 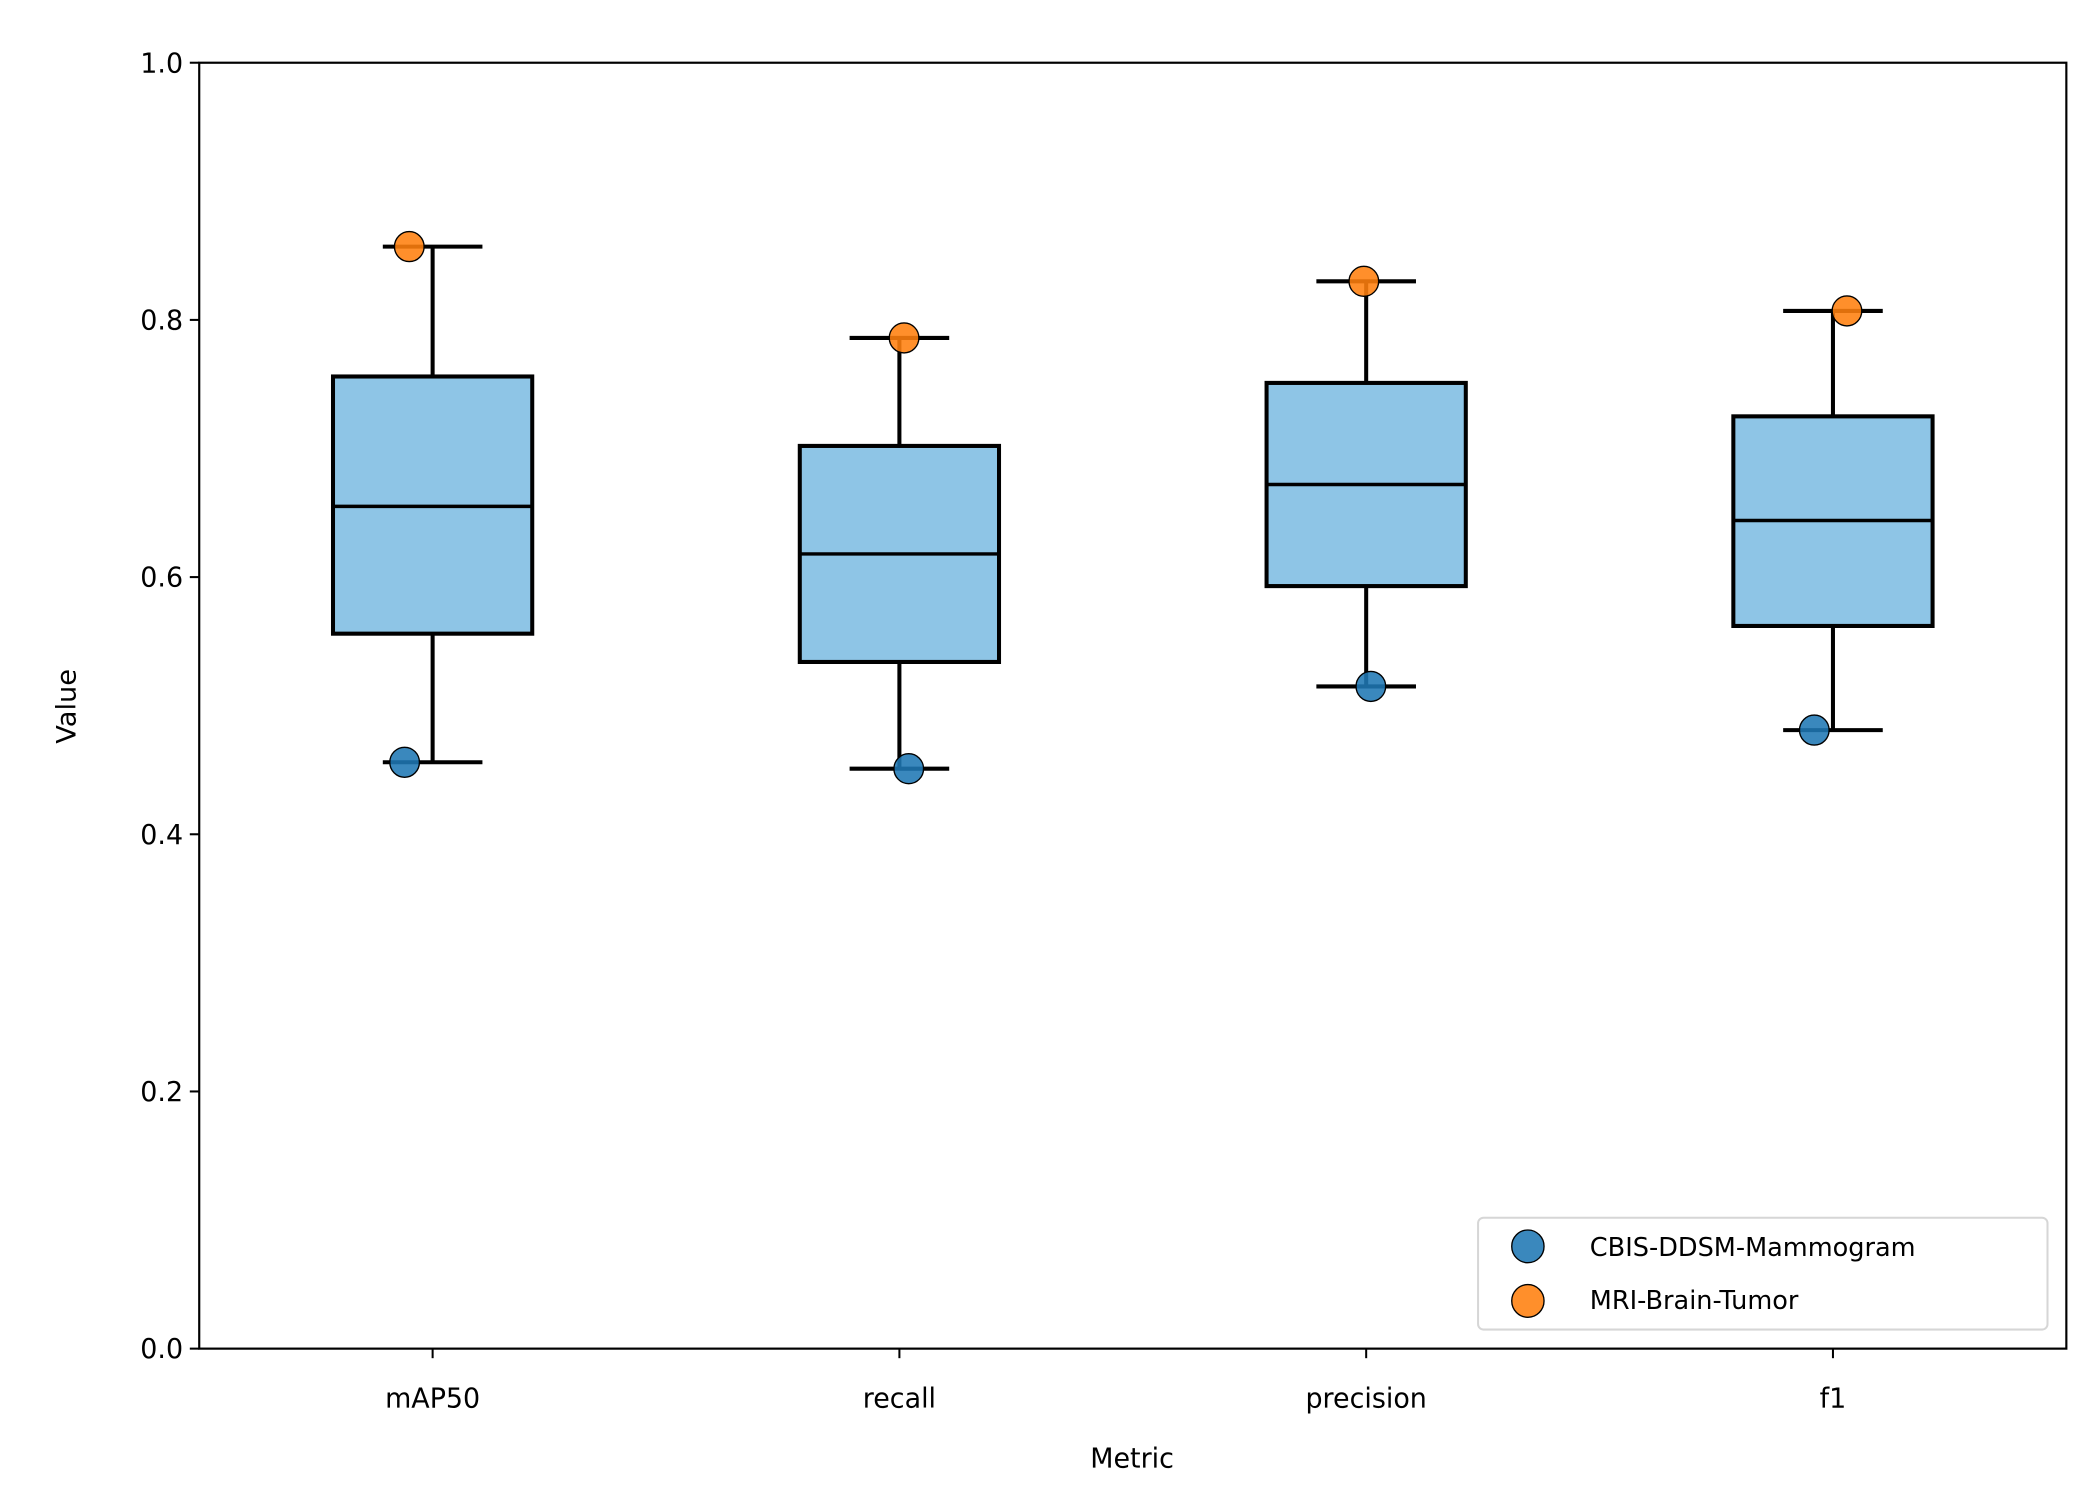 What do you see at coordinates (1833, 1398) in the screenshot?
I see `x-tick-label-f1: f1` at bounding box center [1833, 1398].